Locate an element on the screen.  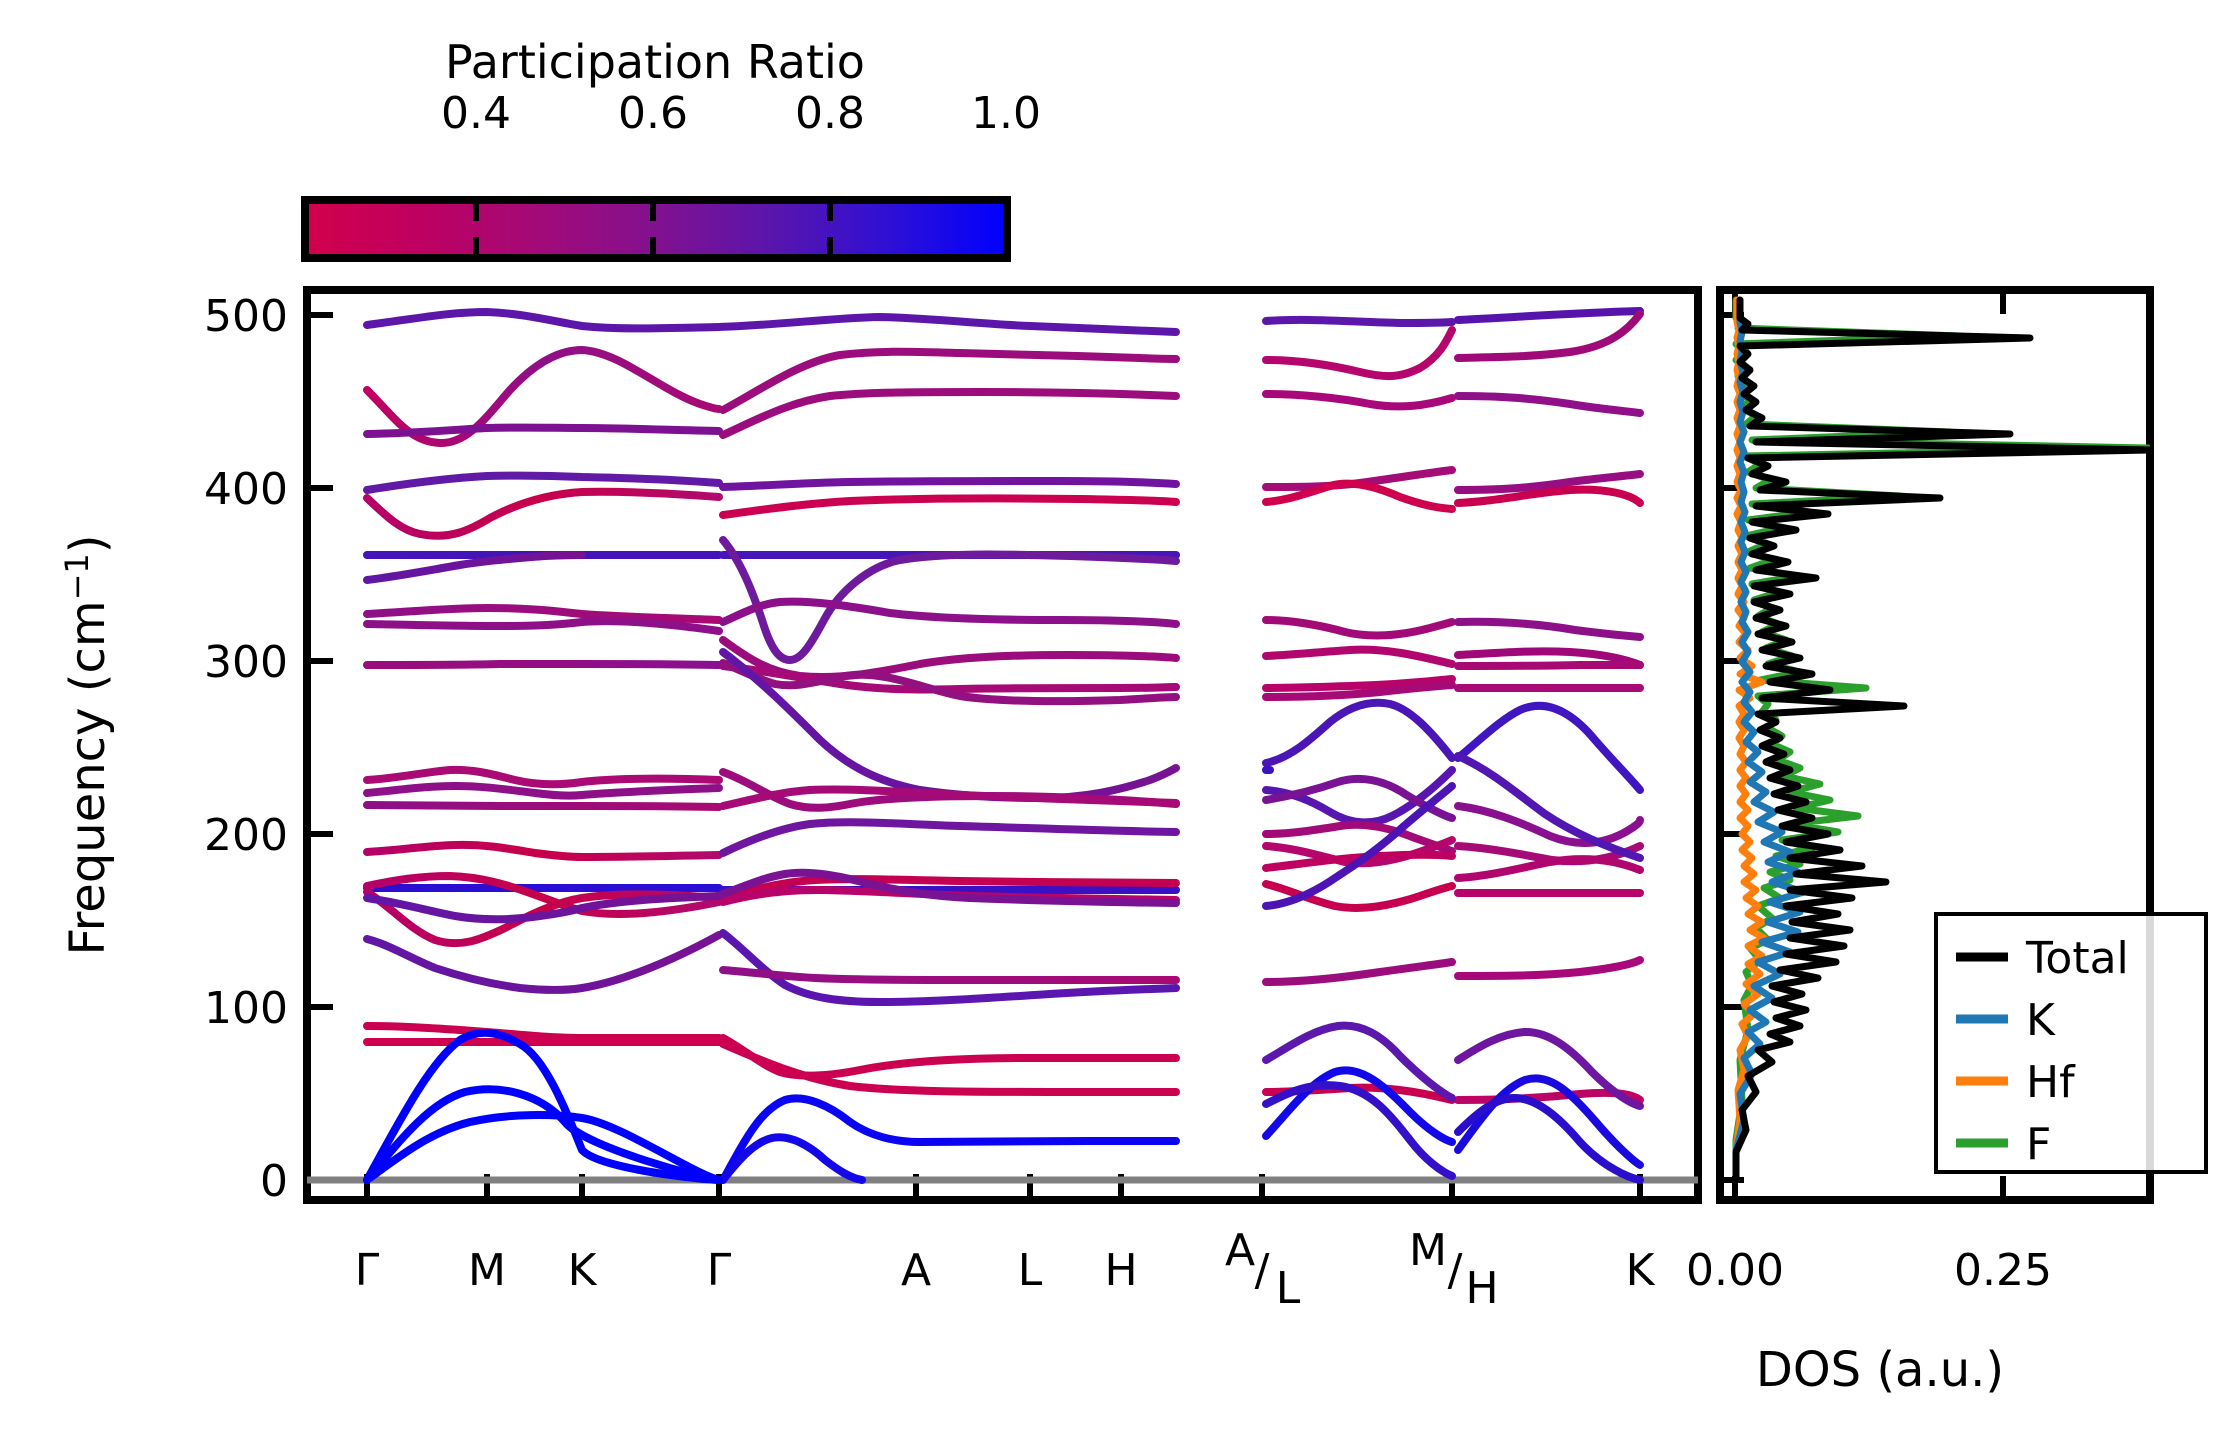
colorbar-title: Participation Ratio is located at coordinates (655, 62).